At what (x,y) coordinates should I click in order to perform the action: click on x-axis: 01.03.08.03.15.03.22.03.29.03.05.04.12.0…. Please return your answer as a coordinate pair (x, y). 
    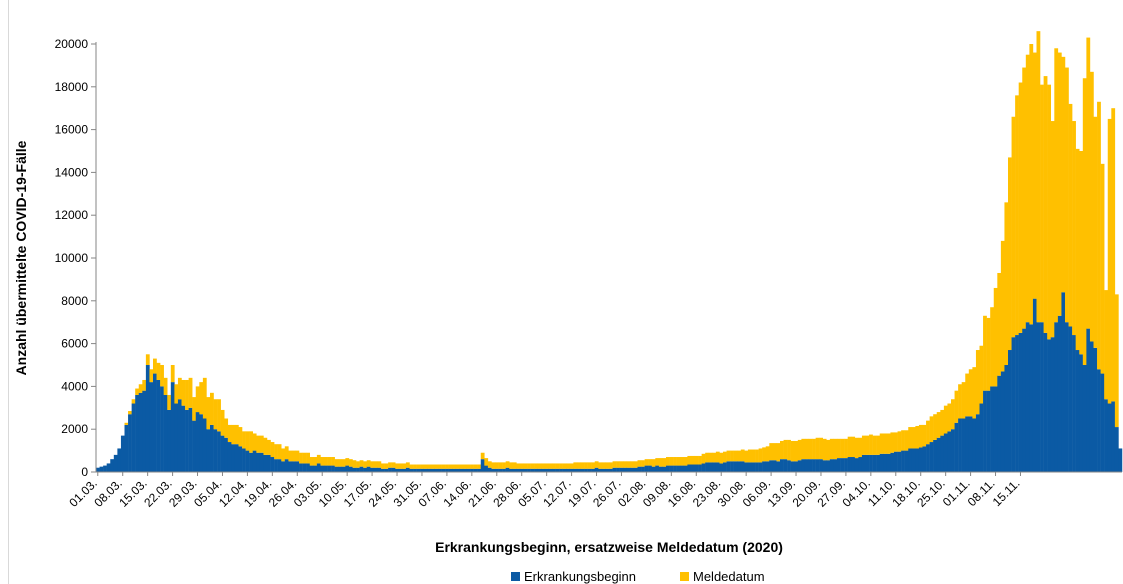
    Looking at the image, I should click on (594, 490).